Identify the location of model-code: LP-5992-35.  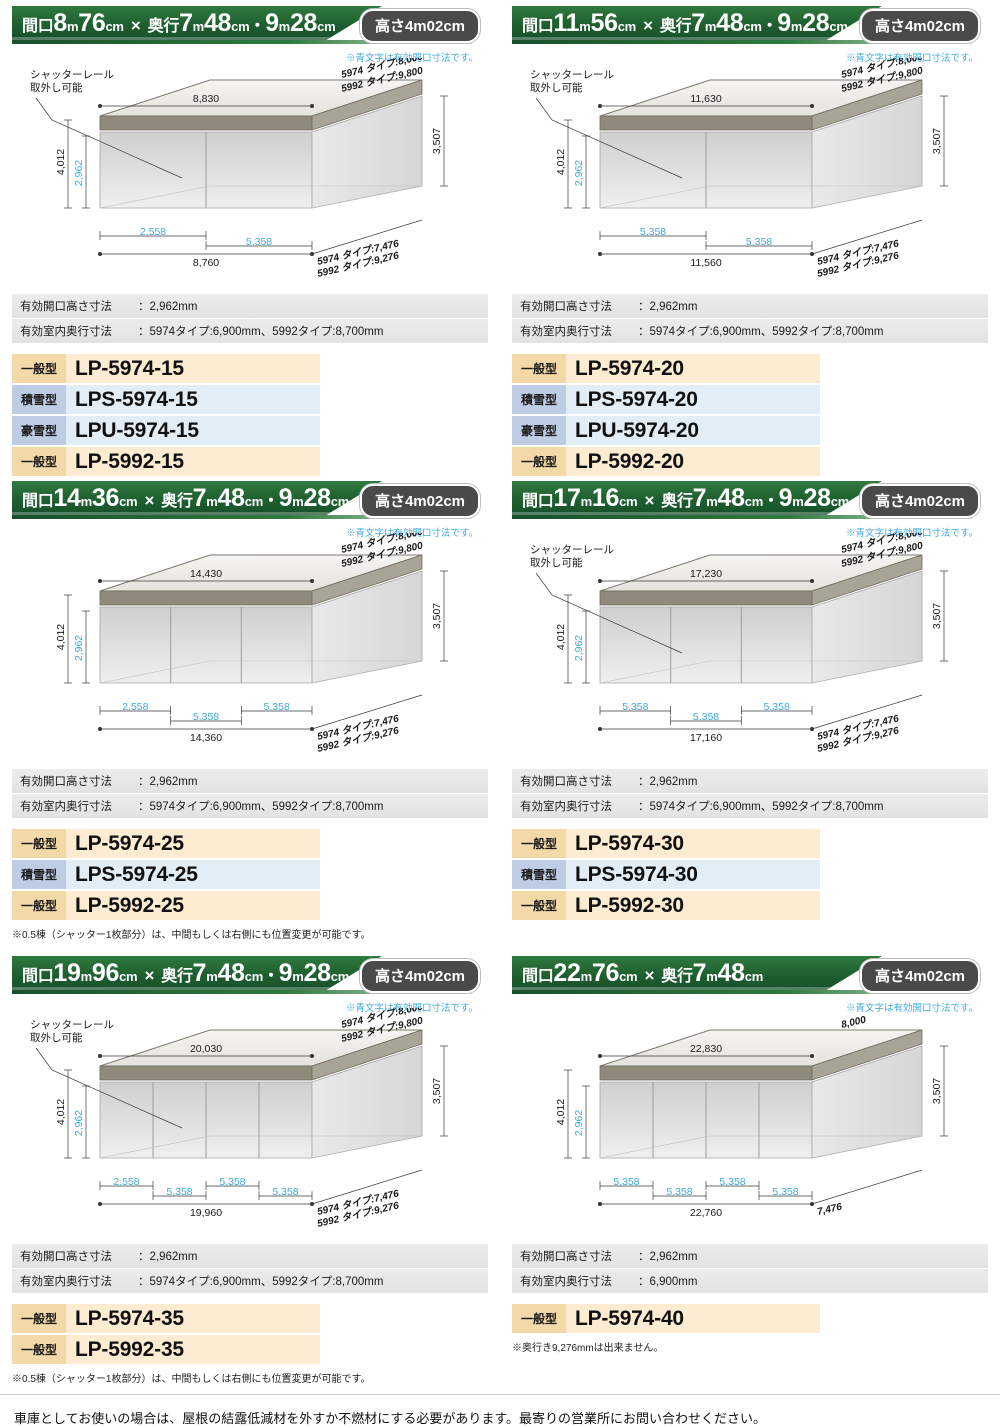
(193, 1349).